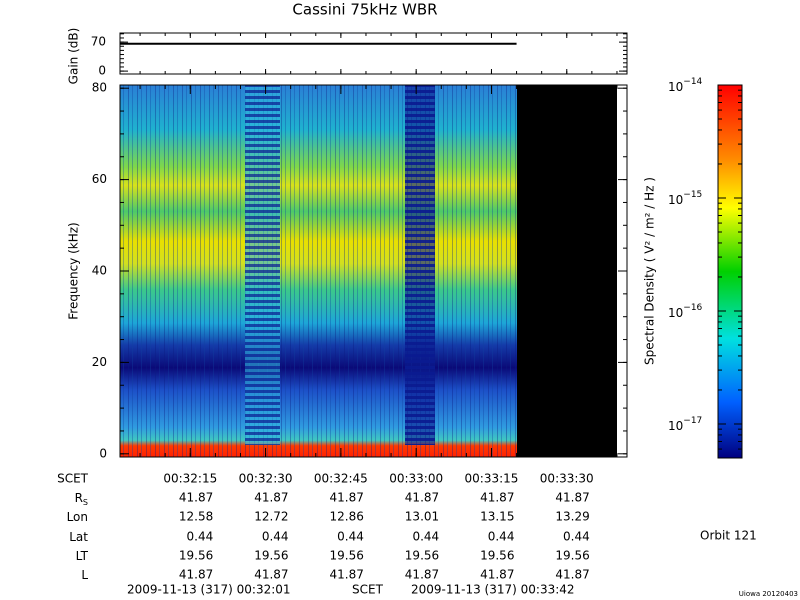 This screenshot has height=600, width=800. What do you see at coordinates (567, 479) in the screenshot?
I see `x-tick-label: 00:33:30` at bounding box center [567, 479].